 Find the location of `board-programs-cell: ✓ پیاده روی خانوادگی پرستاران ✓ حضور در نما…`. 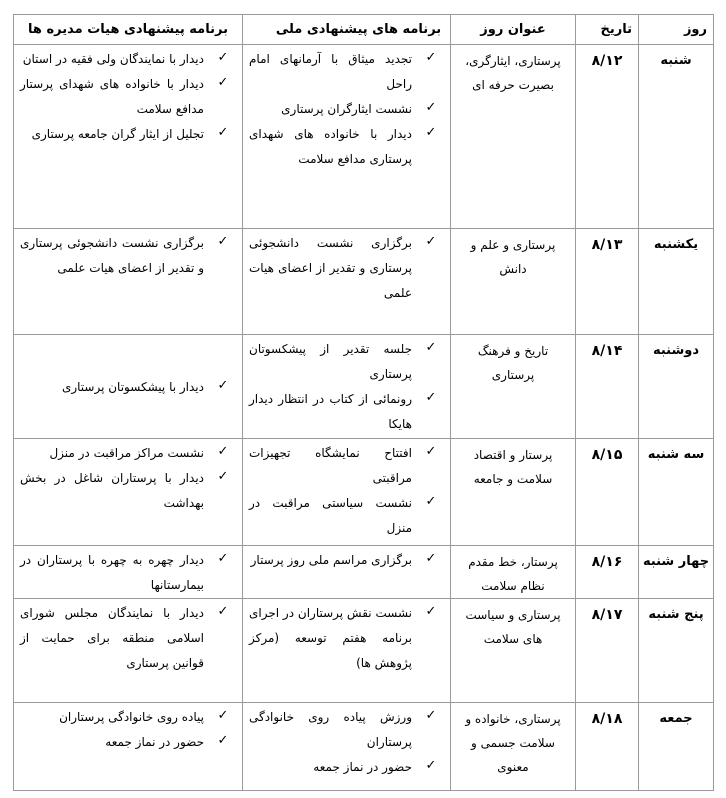

board-programs-cell: ✓ پیاده روی خانوادگی پرستاران ✓ حضور در نما… is located at coordinates (128, 746).